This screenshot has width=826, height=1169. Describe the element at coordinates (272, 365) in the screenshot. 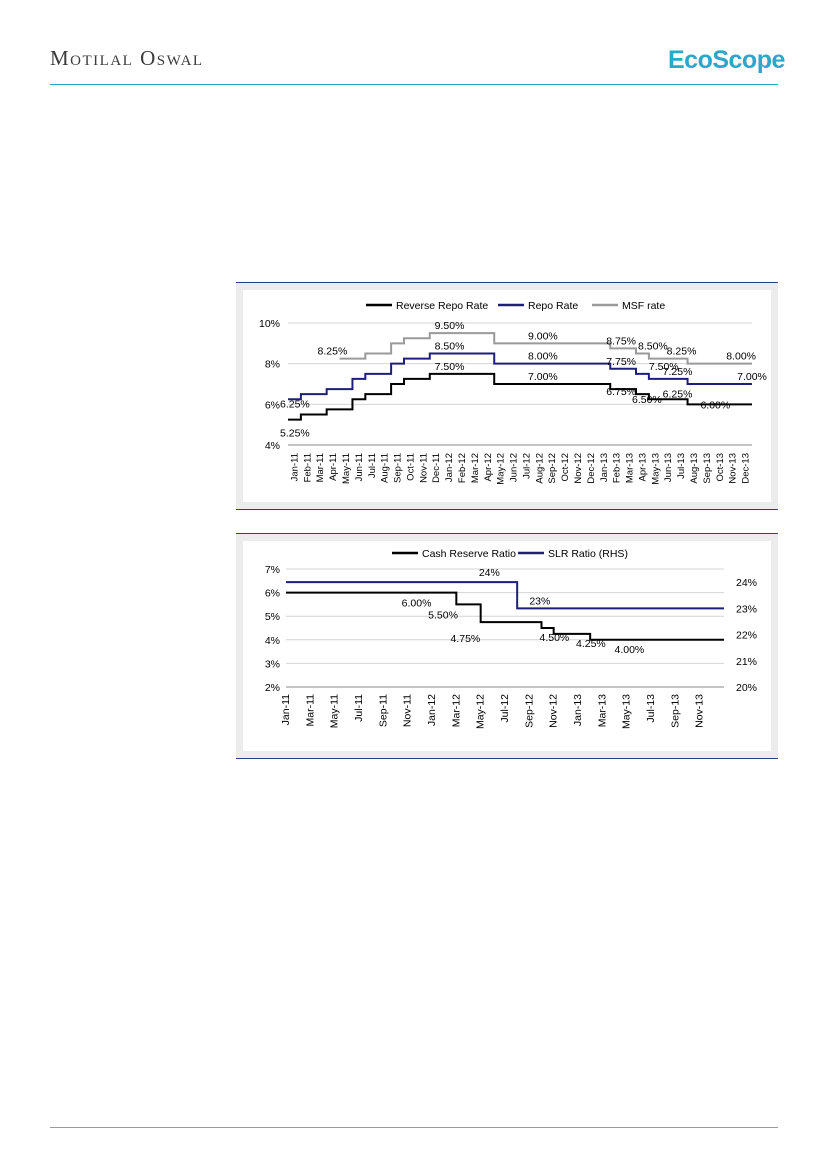

I see `y-tick-label: 8%` at that location.